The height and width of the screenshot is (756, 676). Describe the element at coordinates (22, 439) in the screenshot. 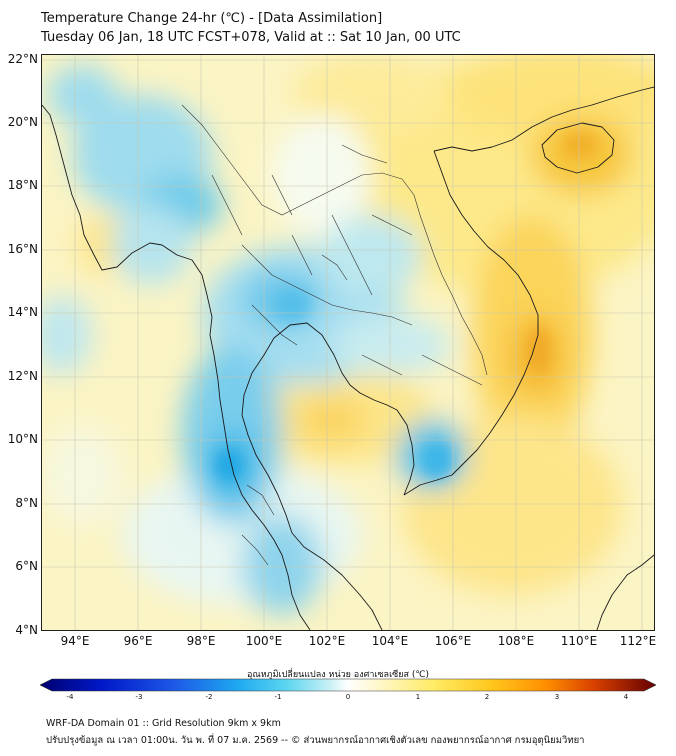

I see `lat-tick-label: 10°N` at that location.